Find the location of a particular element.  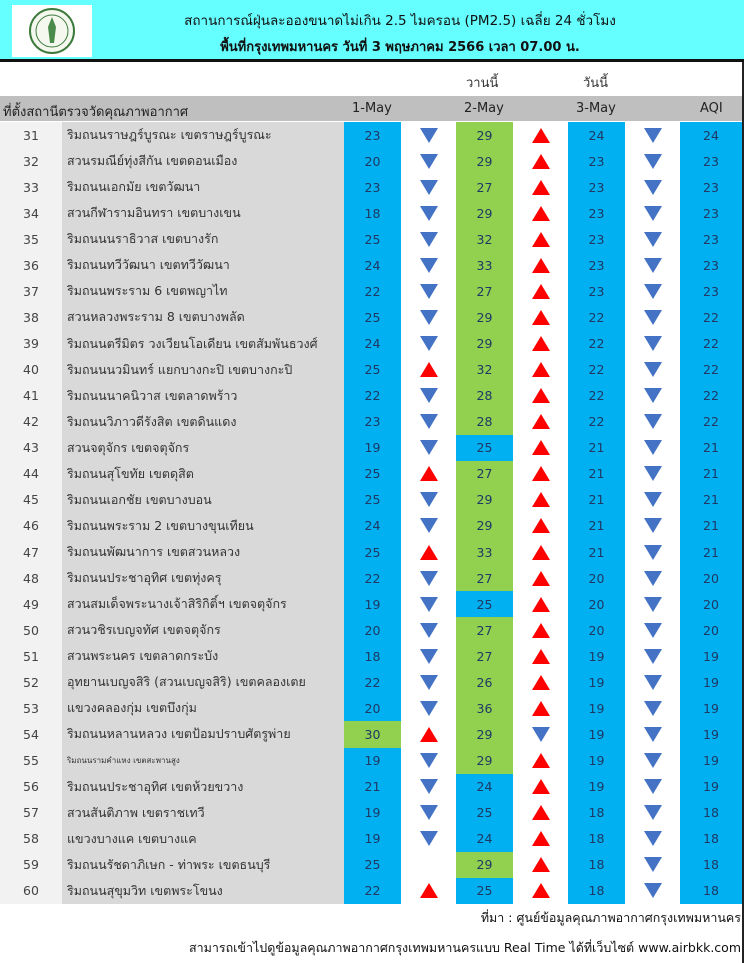

pm25-2-may: 28 is located at coordinates (484, 395).